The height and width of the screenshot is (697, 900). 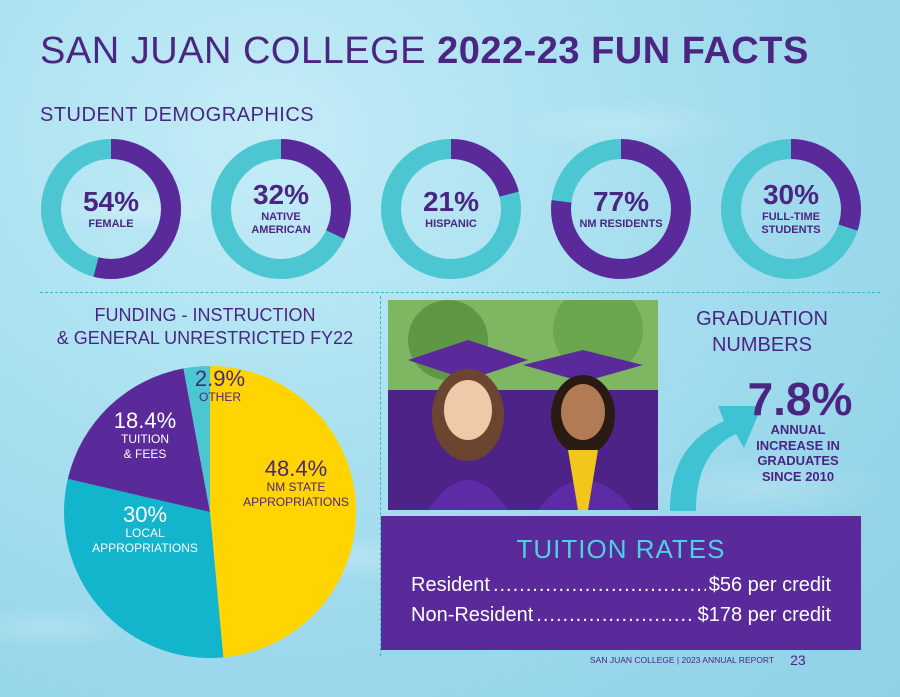 I want to click on page-title: SAN JUAN COLLEGE 2022-23 FUN FACTS, so click(x=460, y=51).